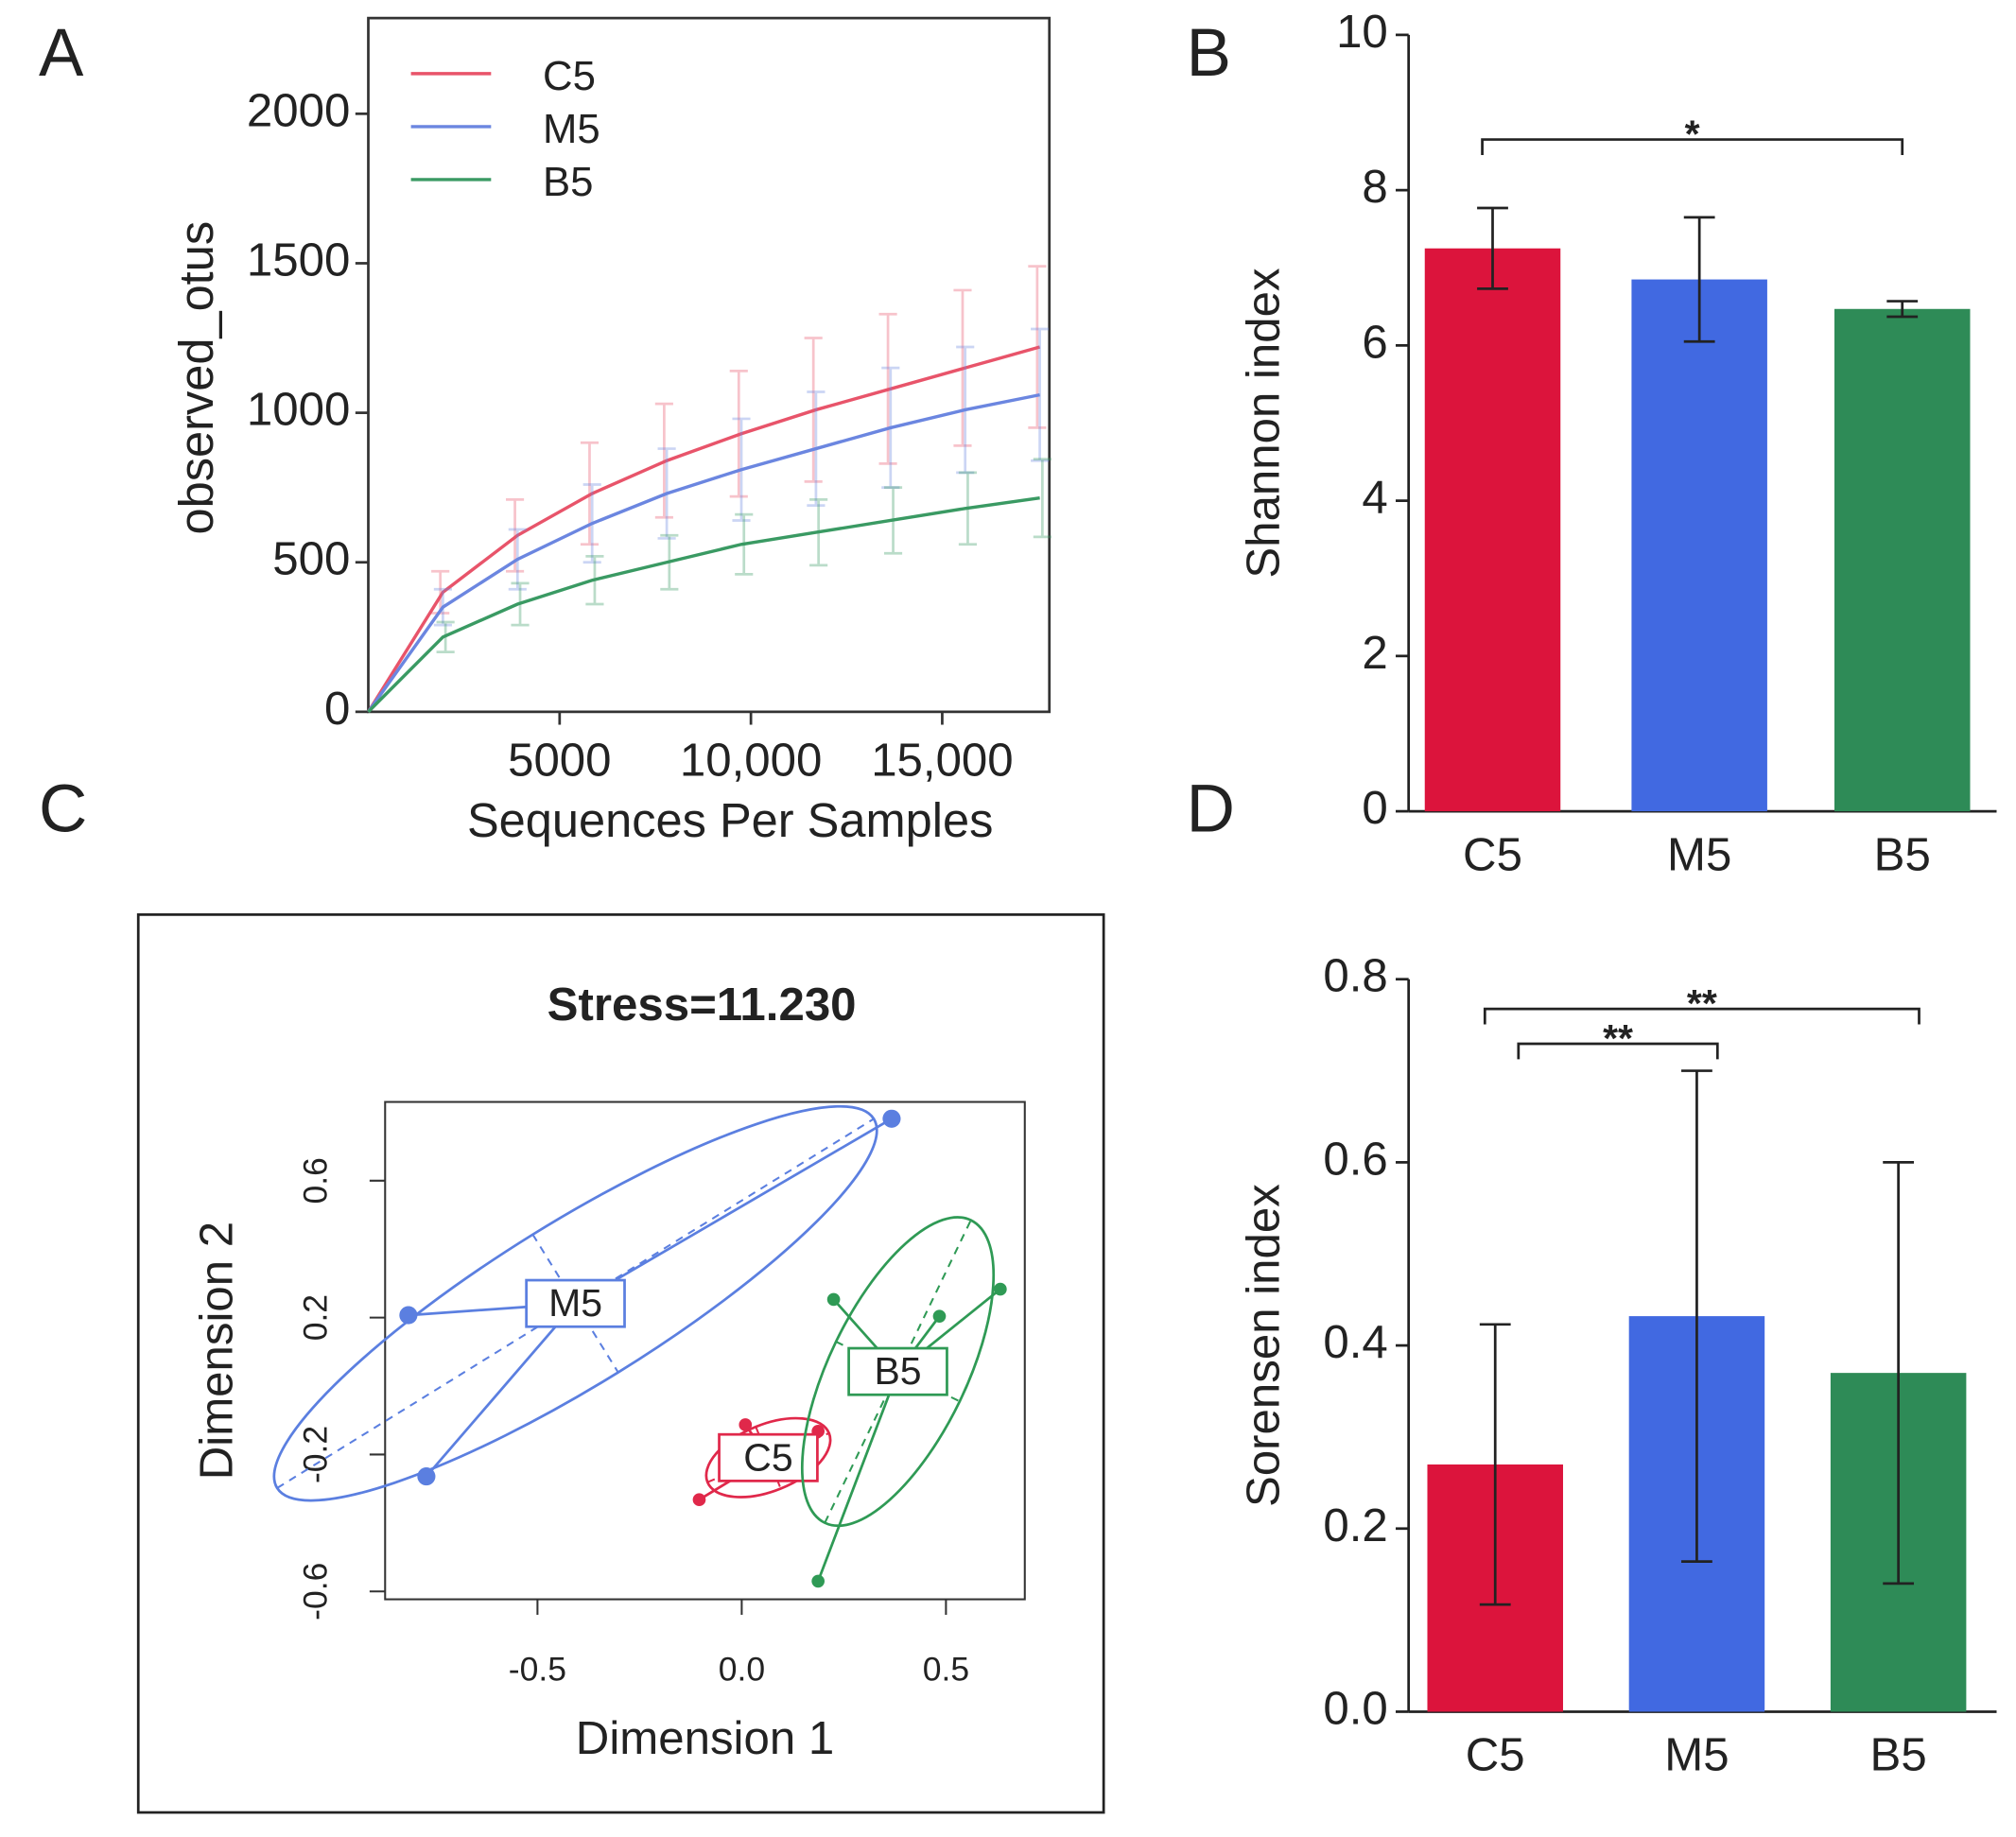 This screenshot has width=2016, height=1837. Describe the element at coordinates (216, 1351) in the screenshot. I see `y-axis-label: Dimension 2` at that location.